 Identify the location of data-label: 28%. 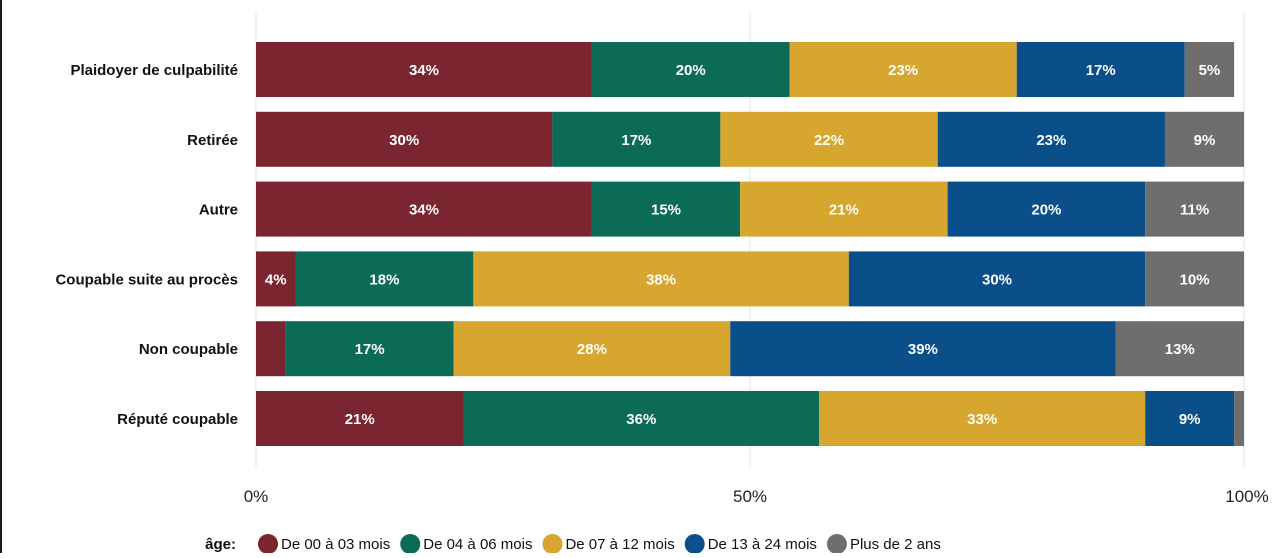
(592, 349).